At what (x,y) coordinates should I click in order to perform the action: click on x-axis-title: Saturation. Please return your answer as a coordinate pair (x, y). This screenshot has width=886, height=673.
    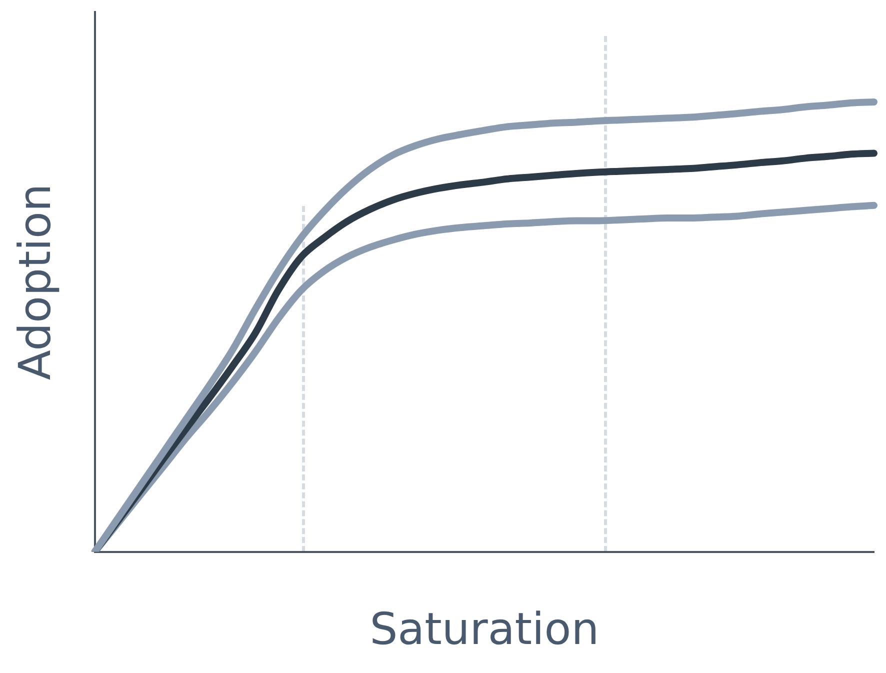
    Looking at the image, I should click on (485, 630).